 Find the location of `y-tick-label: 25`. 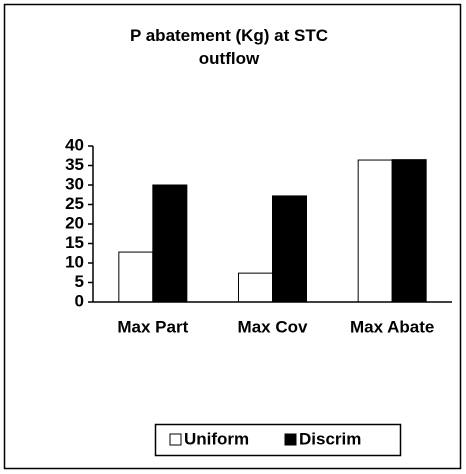

y-tick-label: 25 is located at coordinates (74, 203).